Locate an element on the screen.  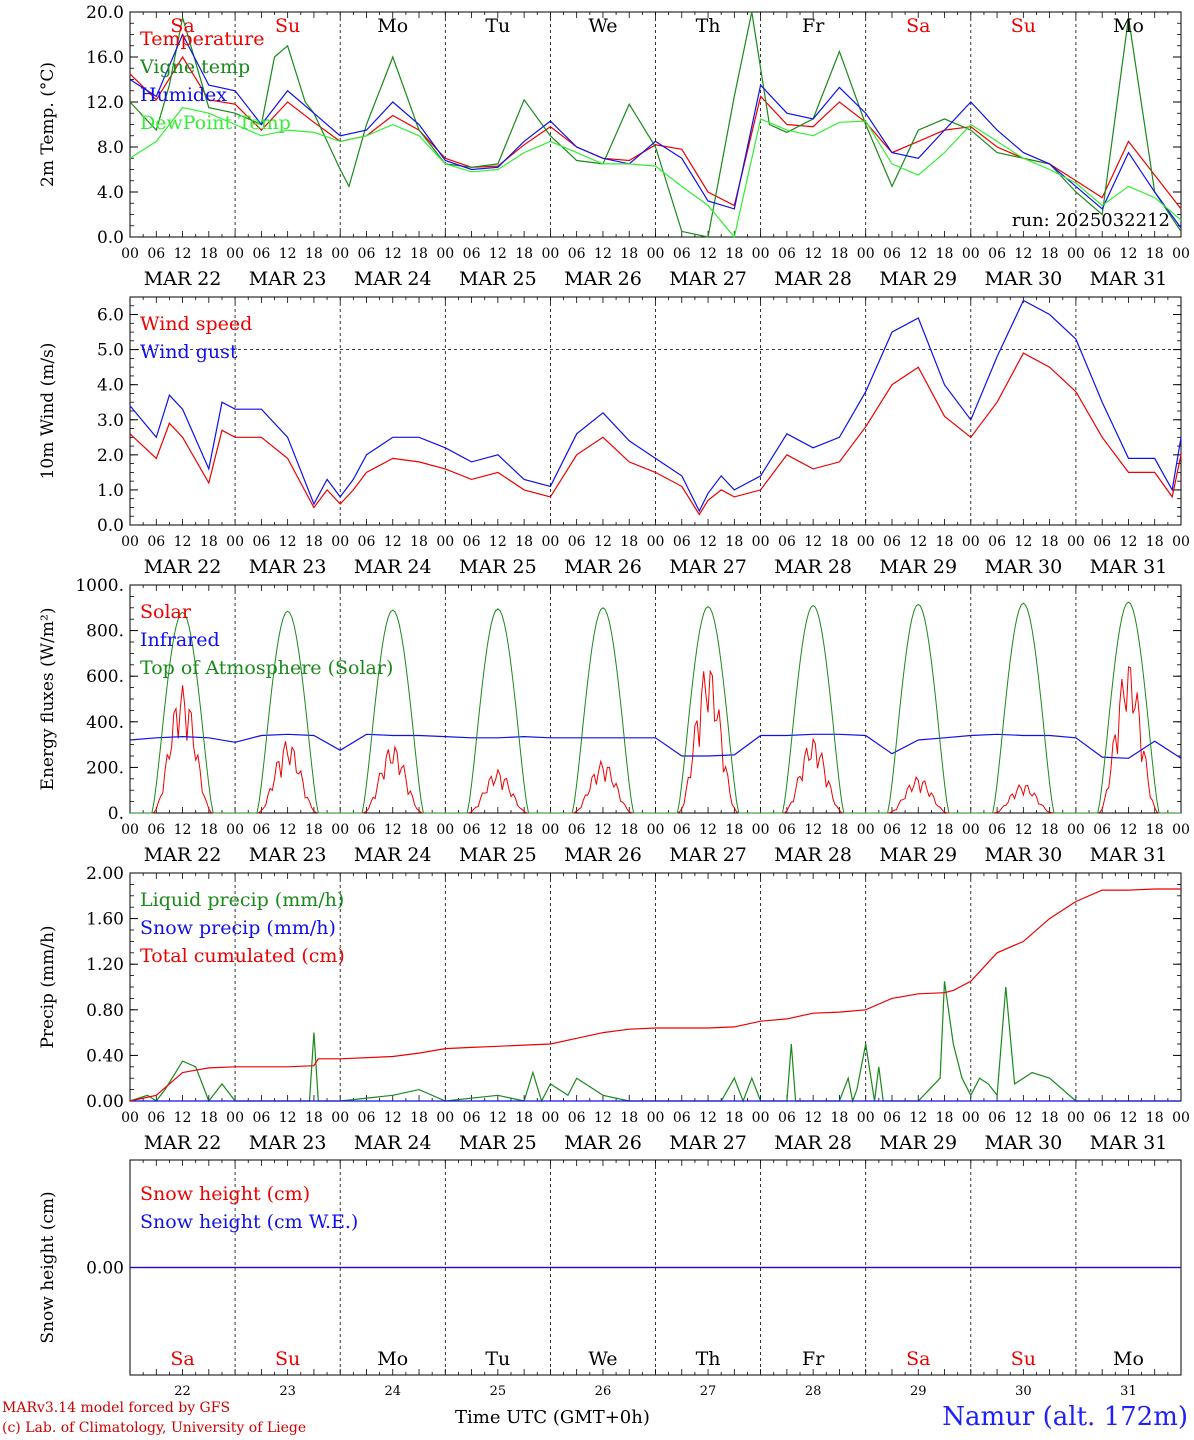
day-label: Sa is located at coordinates (182, 1359).